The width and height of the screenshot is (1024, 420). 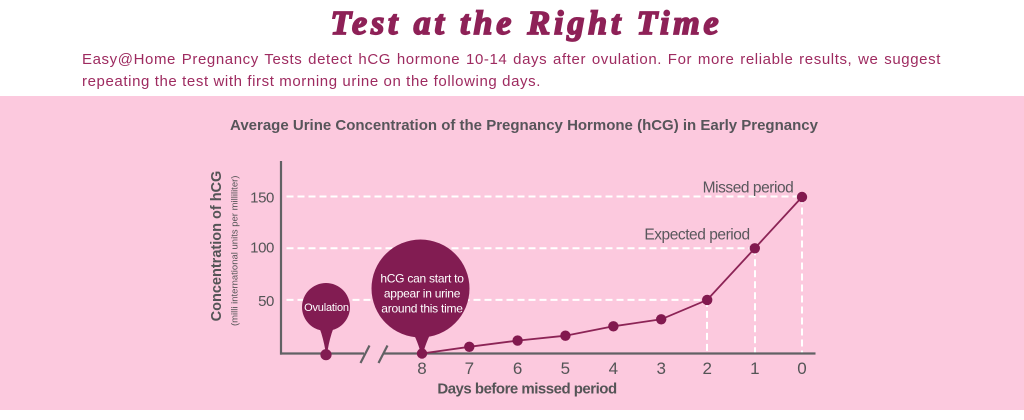 I want to click on svg-text: 0, so click(x=801, y=368).